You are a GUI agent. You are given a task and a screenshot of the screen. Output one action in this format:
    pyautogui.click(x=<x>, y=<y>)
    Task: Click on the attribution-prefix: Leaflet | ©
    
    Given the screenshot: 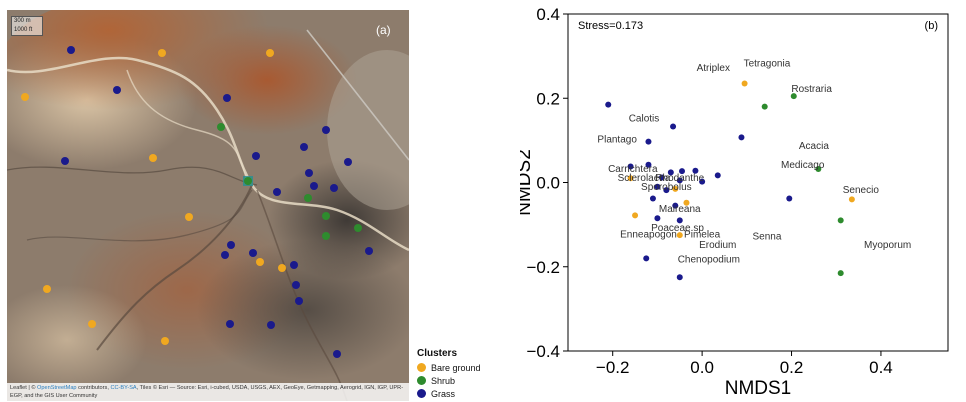 What is the action you would take?
    pyautogui.click(x=24, y=388)
    